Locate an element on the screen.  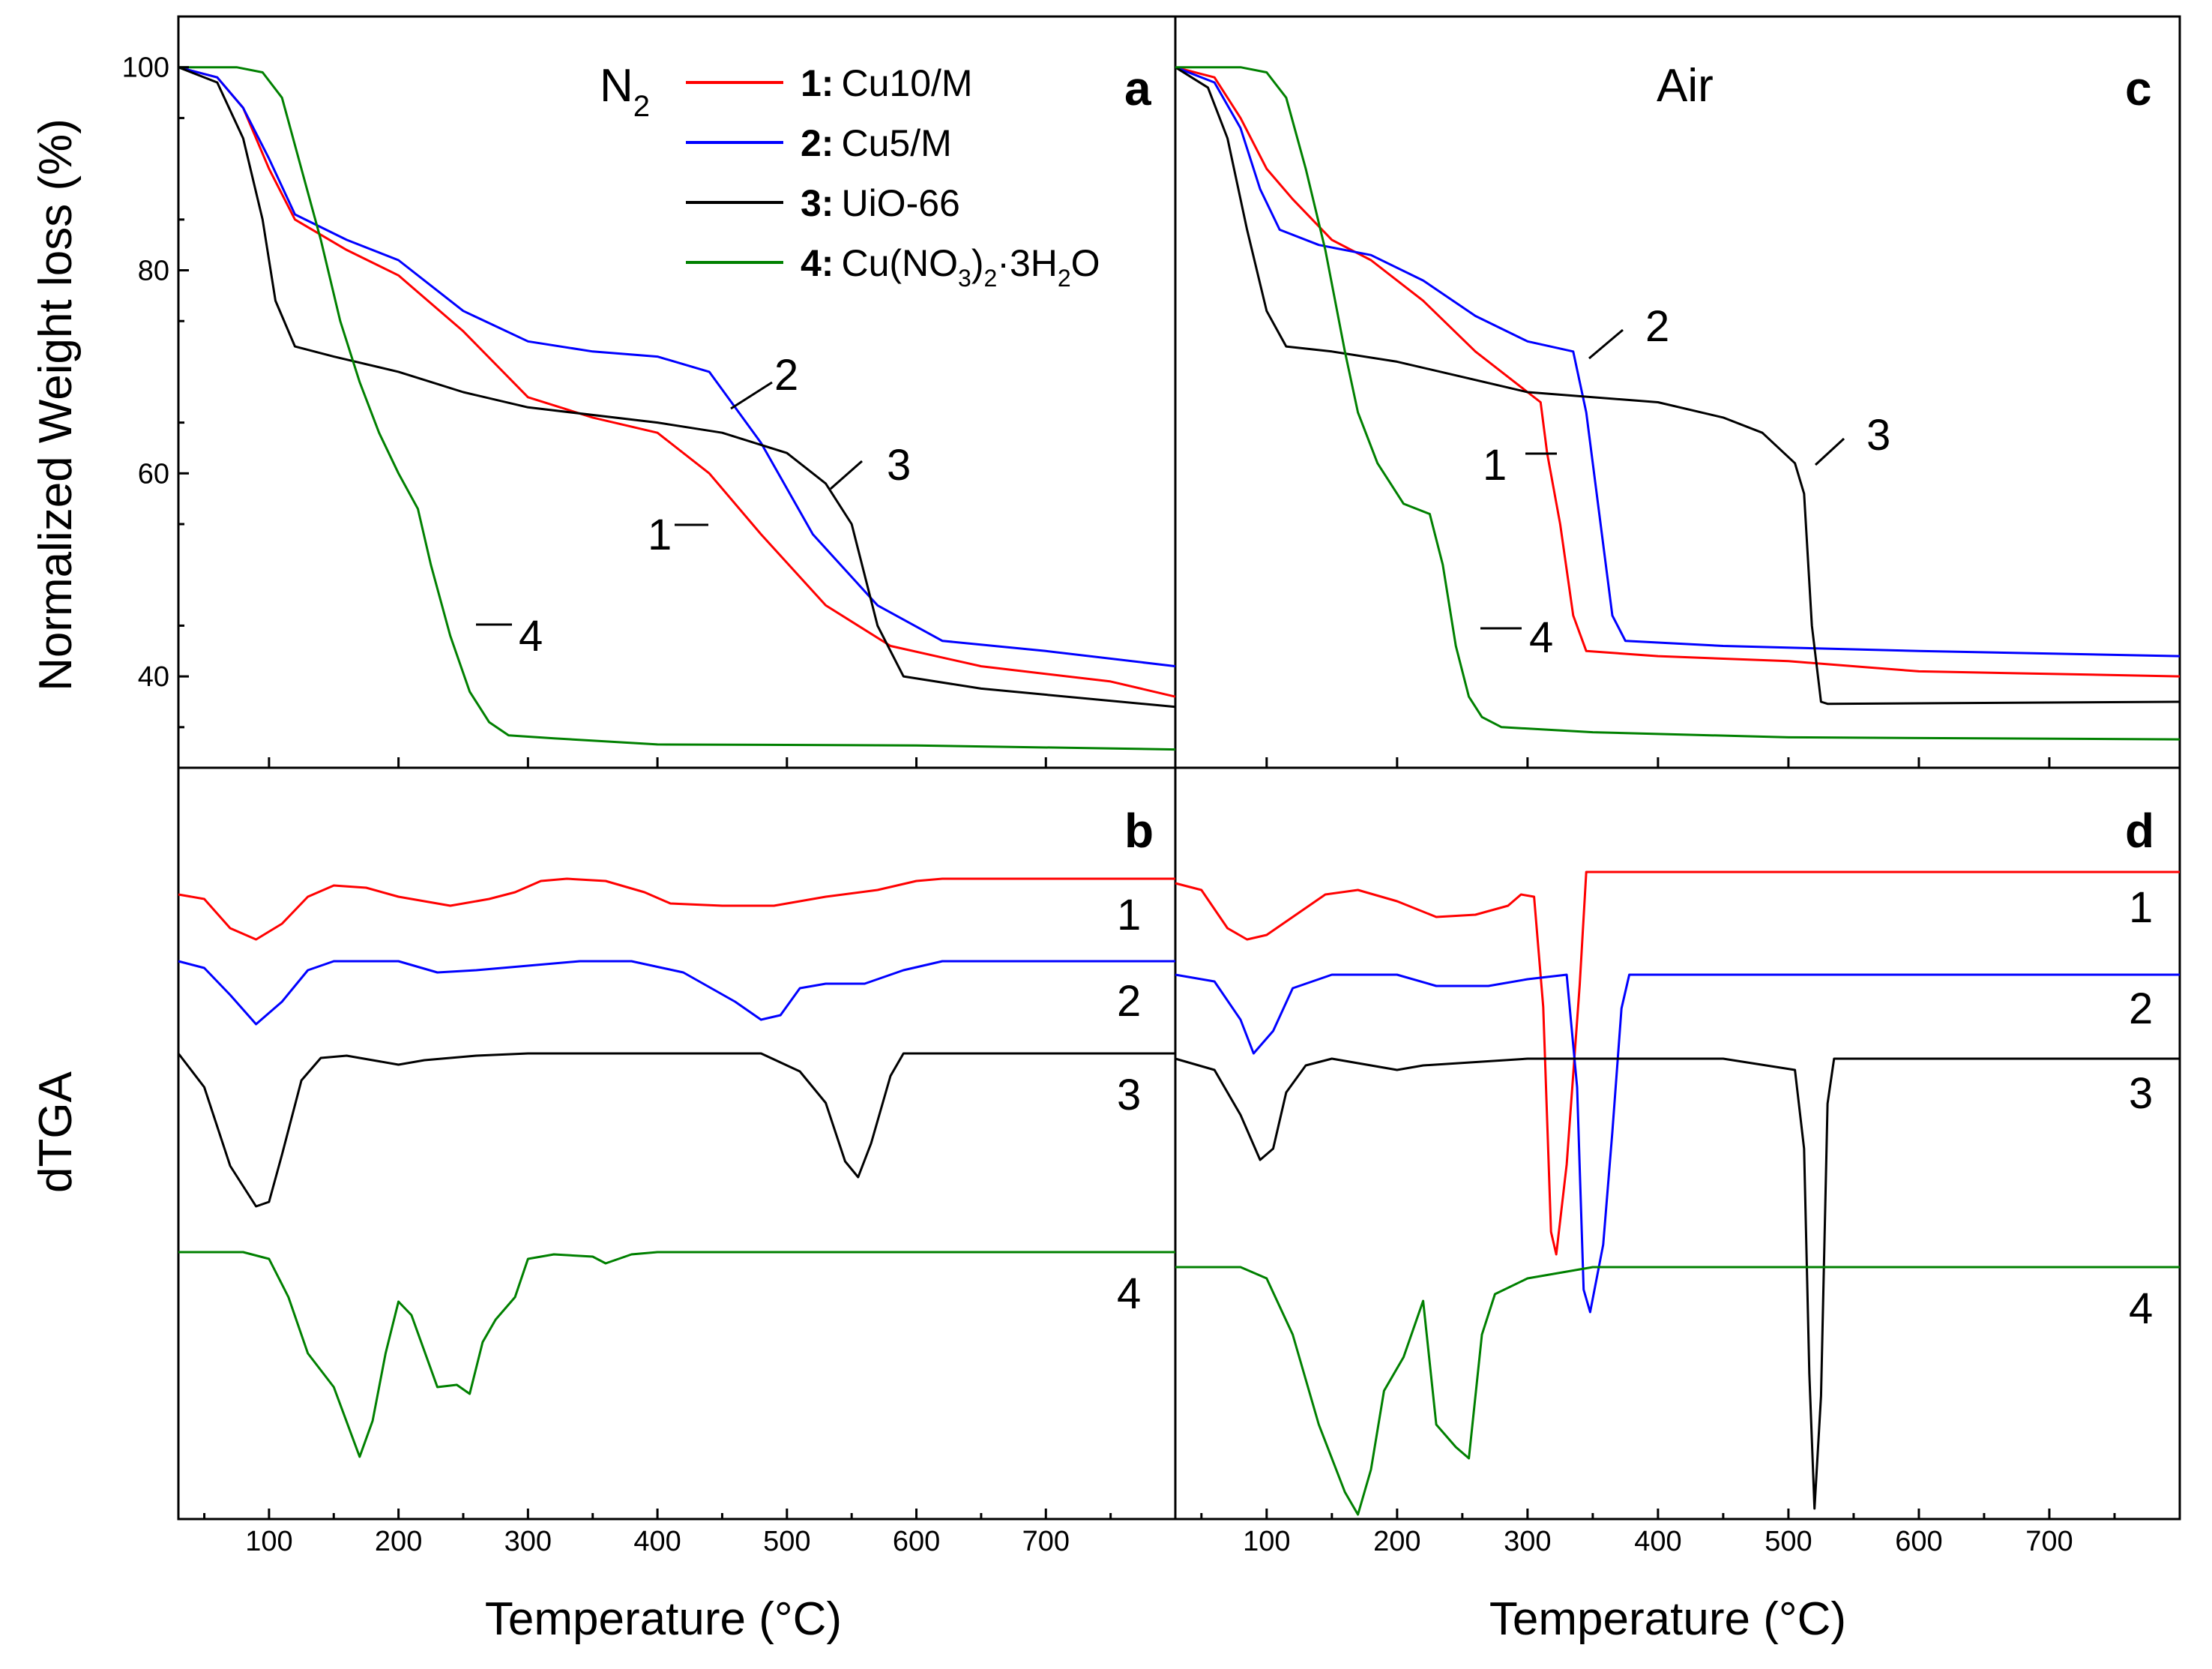
annotation-a-3: 3 is located at coordinates (899, 465).